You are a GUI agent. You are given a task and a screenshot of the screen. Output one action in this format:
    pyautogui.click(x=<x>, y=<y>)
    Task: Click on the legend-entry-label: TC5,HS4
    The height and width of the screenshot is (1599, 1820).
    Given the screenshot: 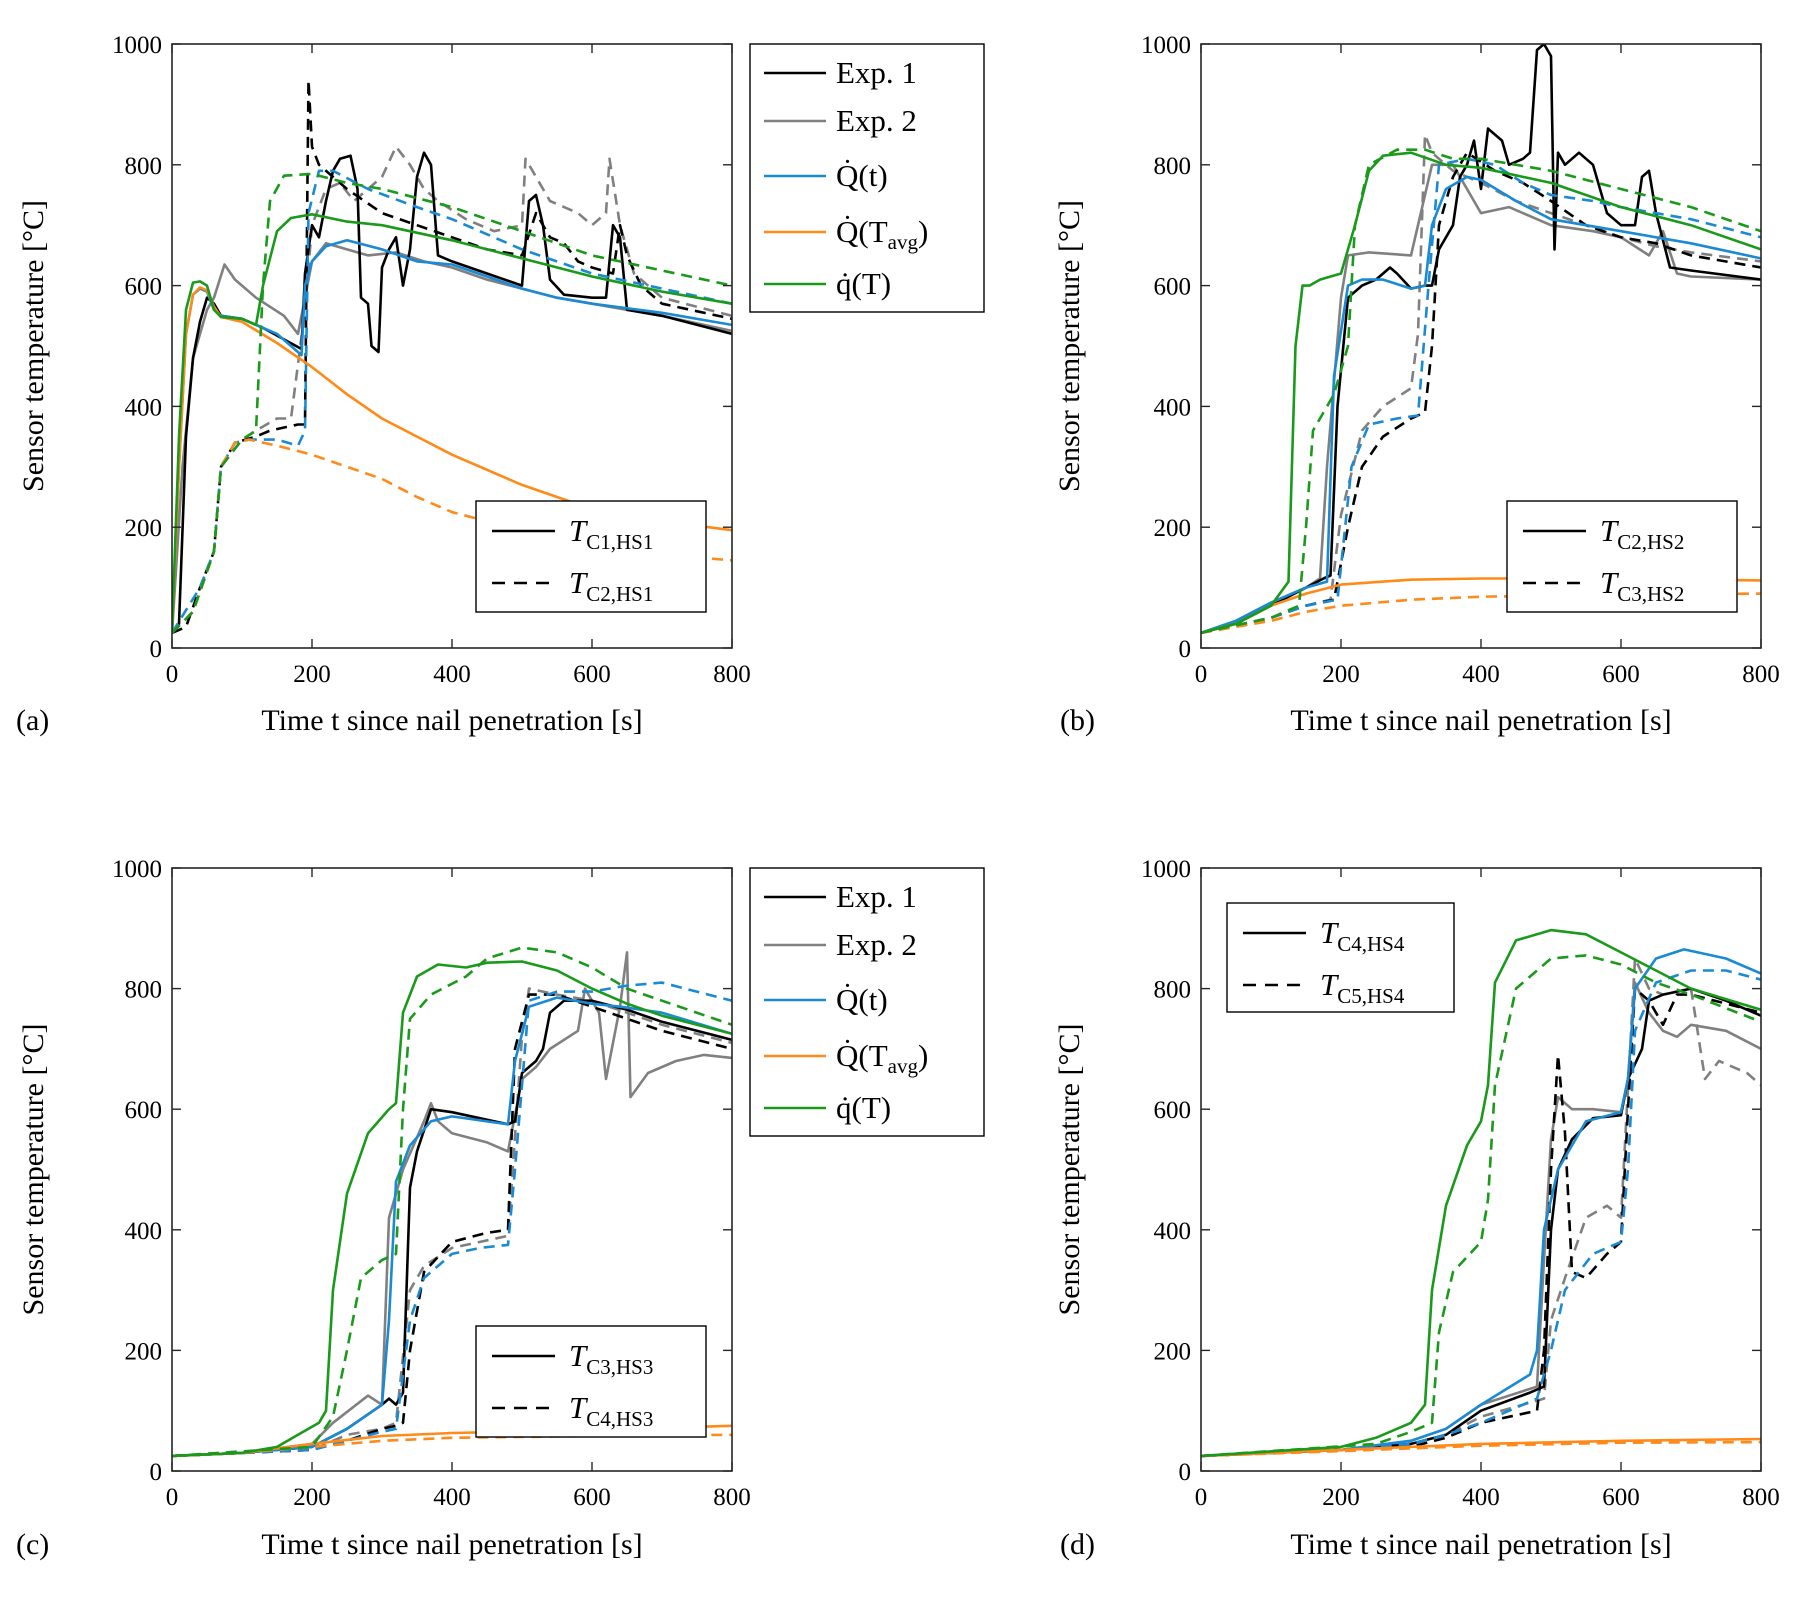 What is the action you would take?
    pyautogui.click(x=1362, y=987)
    